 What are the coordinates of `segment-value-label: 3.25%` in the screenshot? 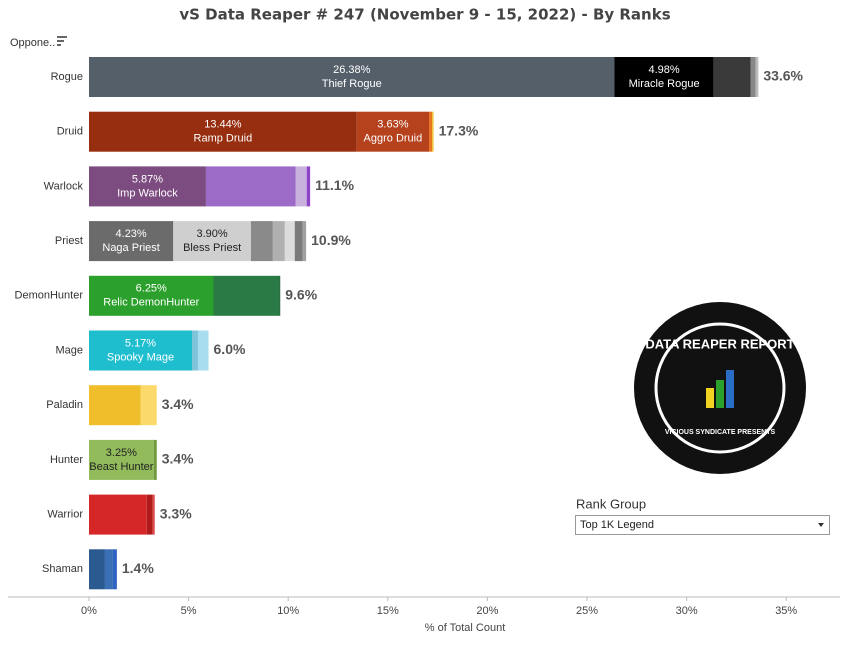 It's located at (121, 453).